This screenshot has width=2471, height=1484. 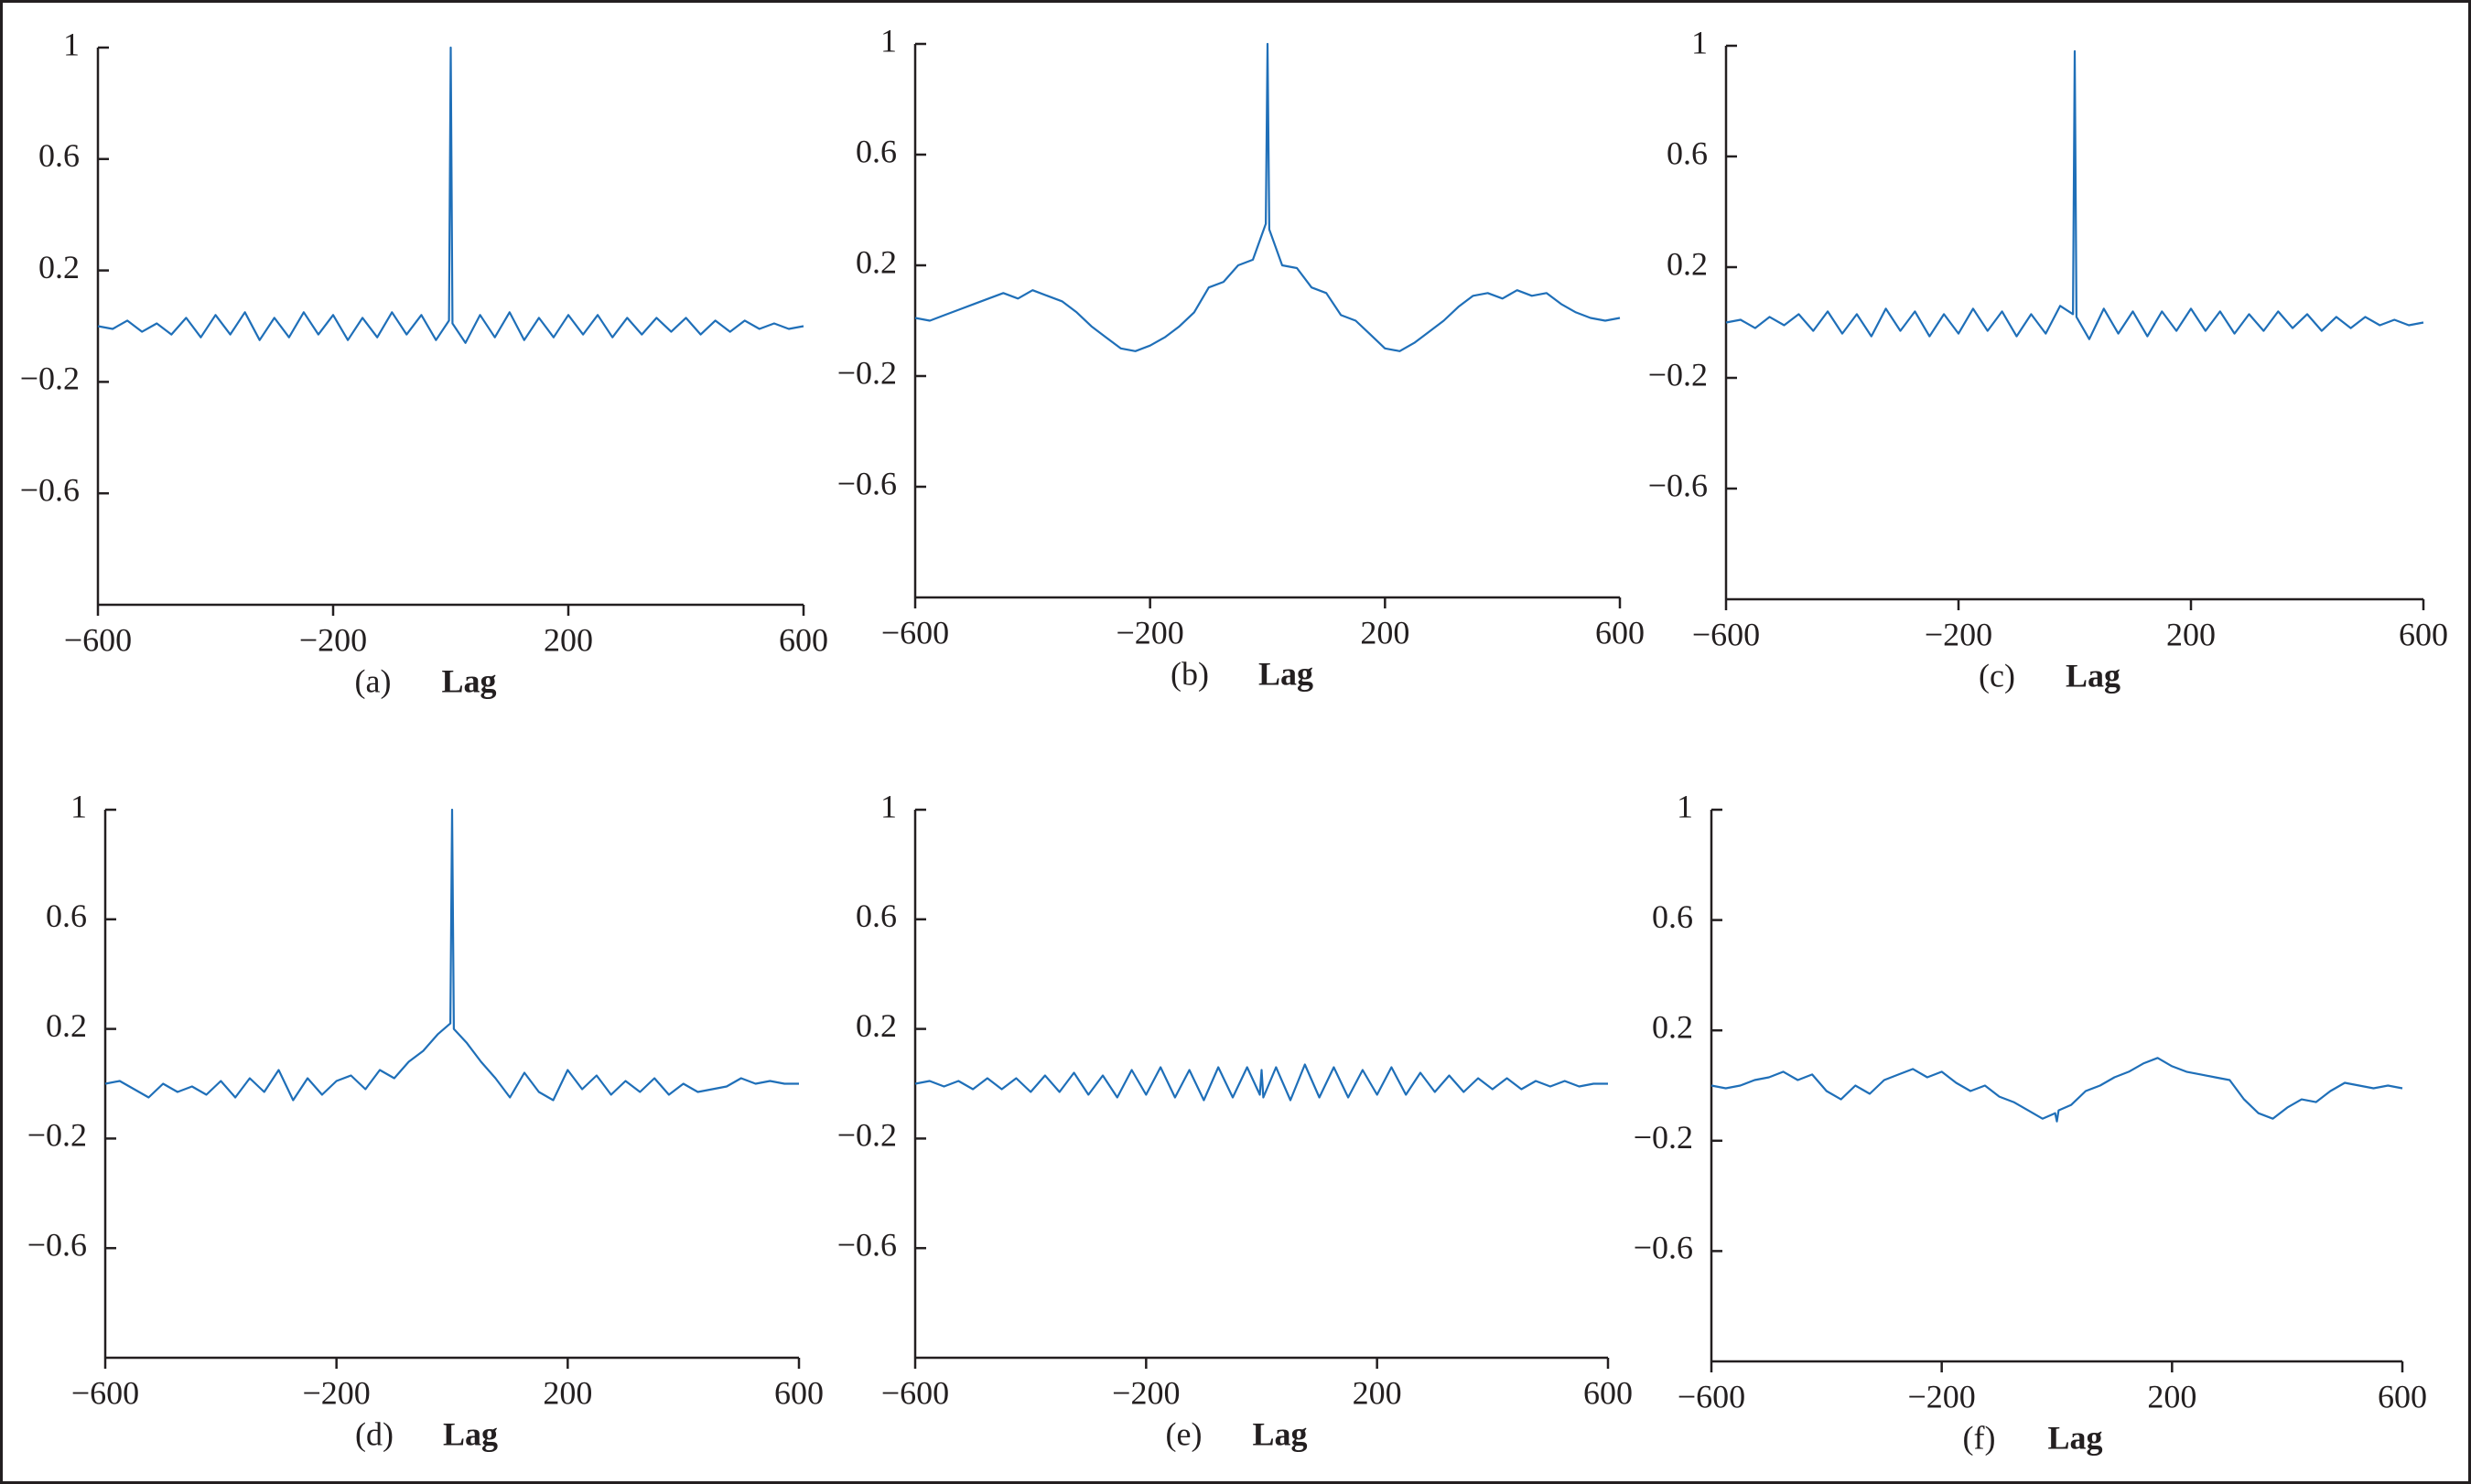 What do you see at coordinates (1997, 675) in the screenshot?
I see `panel-caption: (c)` at bounding box center [1997, 675].